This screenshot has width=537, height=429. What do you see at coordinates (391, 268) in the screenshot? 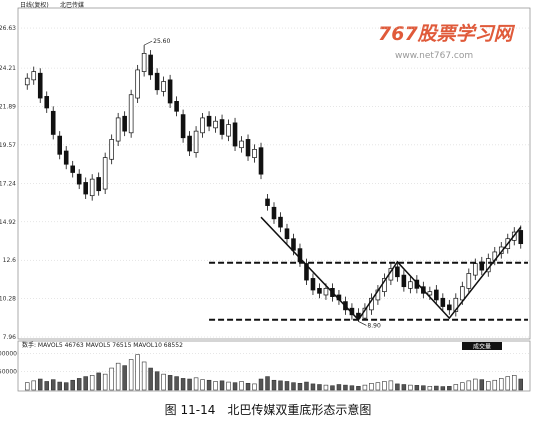
I see `pattern-line` at bounding box center [391, 268].